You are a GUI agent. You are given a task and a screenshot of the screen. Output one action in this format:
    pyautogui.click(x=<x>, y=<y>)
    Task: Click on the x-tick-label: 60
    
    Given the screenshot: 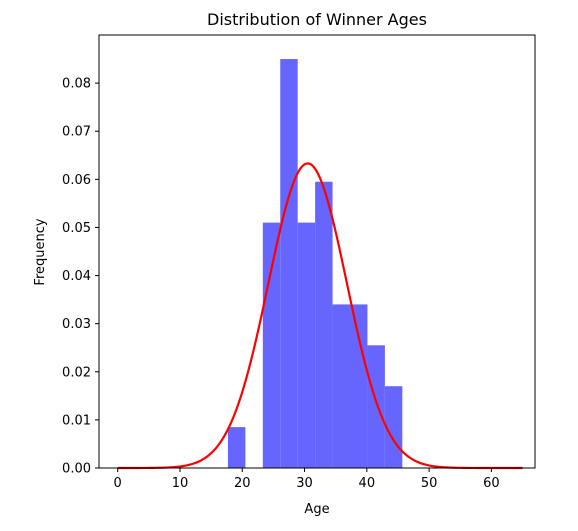 What is the action you would take?
    pyautogui.click(x=491, y=483)
    